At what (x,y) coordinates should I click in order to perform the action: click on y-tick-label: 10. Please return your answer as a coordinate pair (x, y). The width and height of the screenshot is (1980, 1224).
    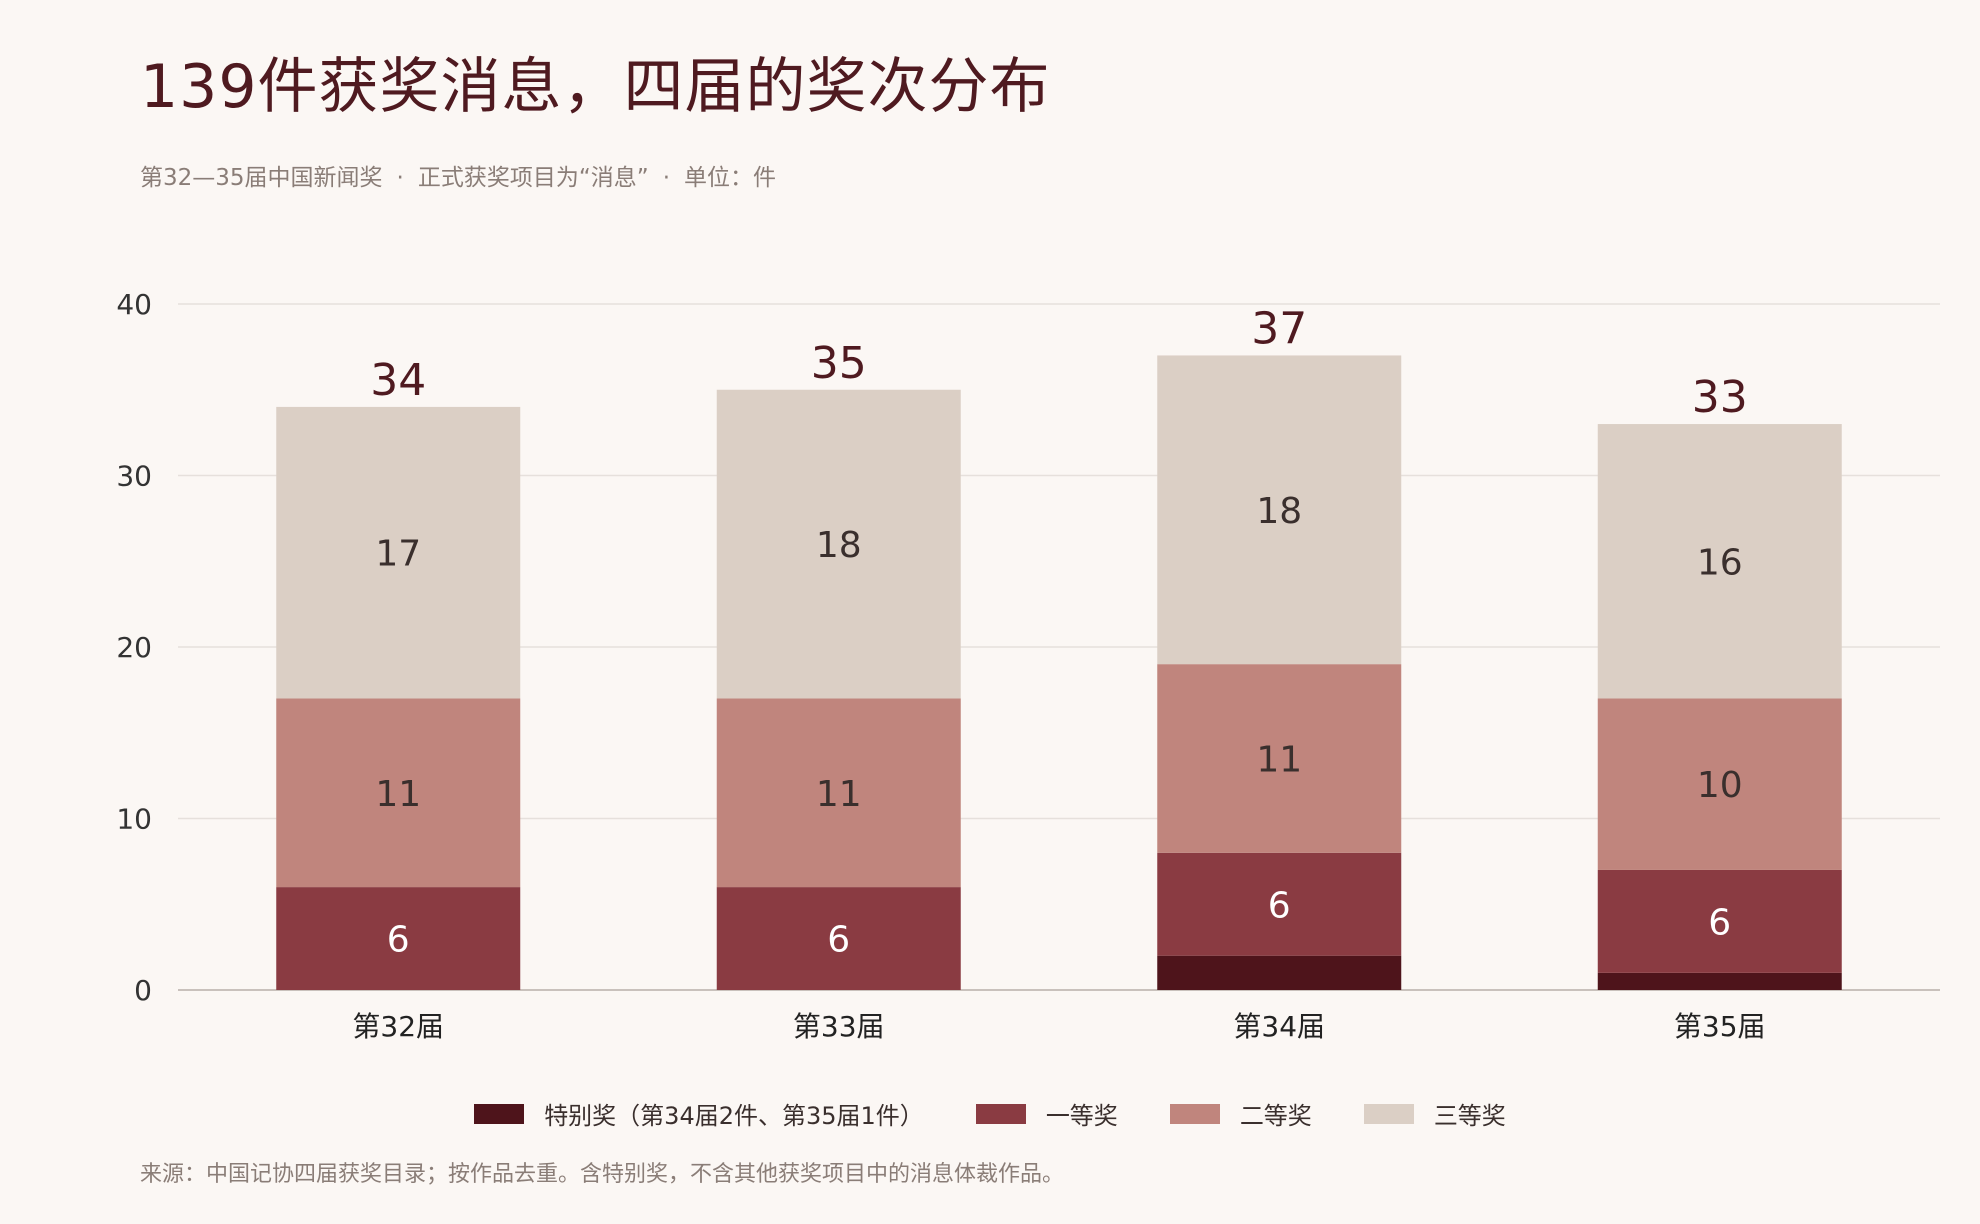
    Looking at the image, I should click on (134, 819).